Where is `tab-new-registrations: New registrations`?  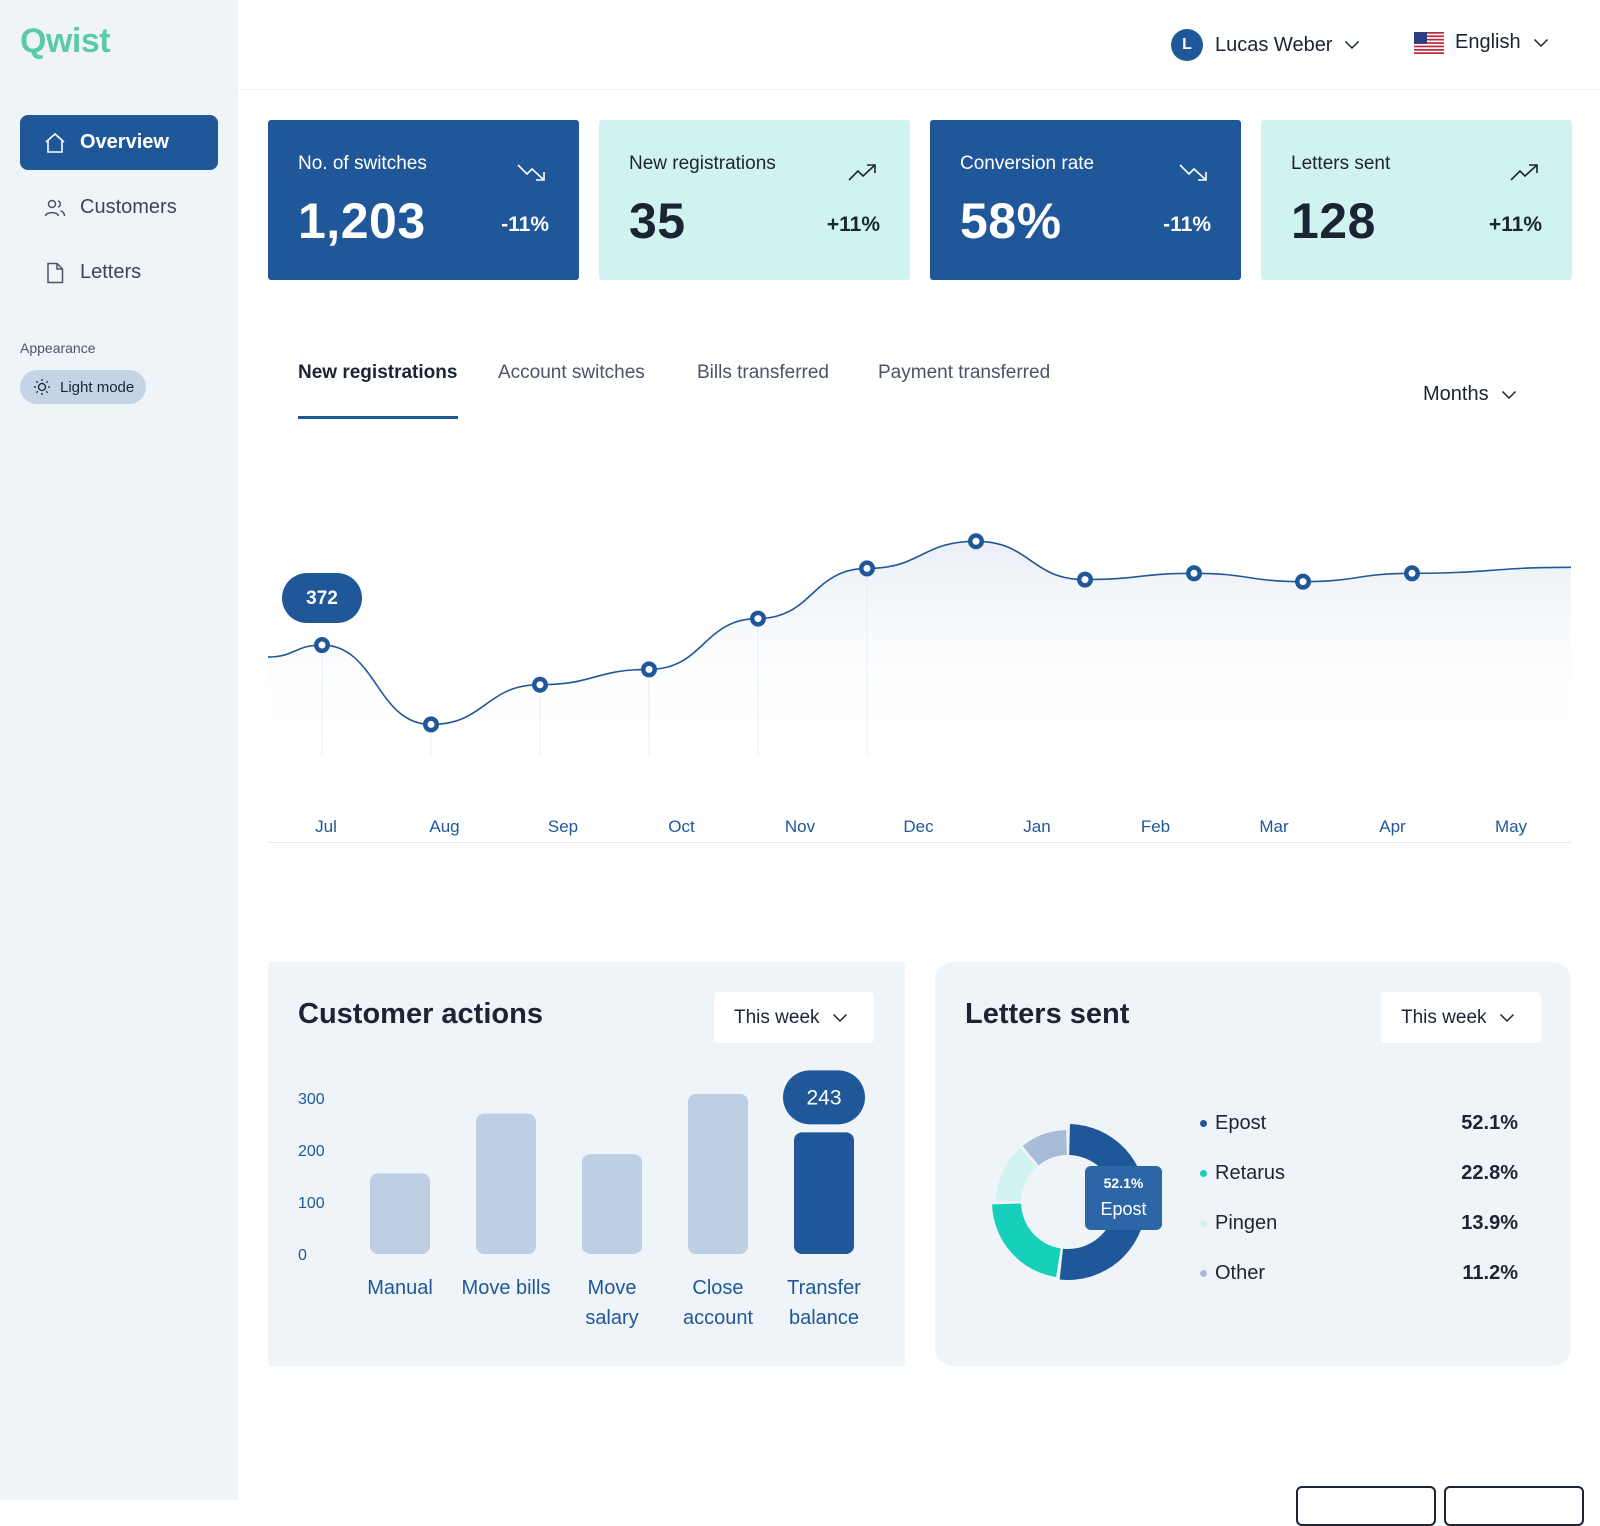
tab-new-registrations: New registrations is located at coordinates (378, 372).